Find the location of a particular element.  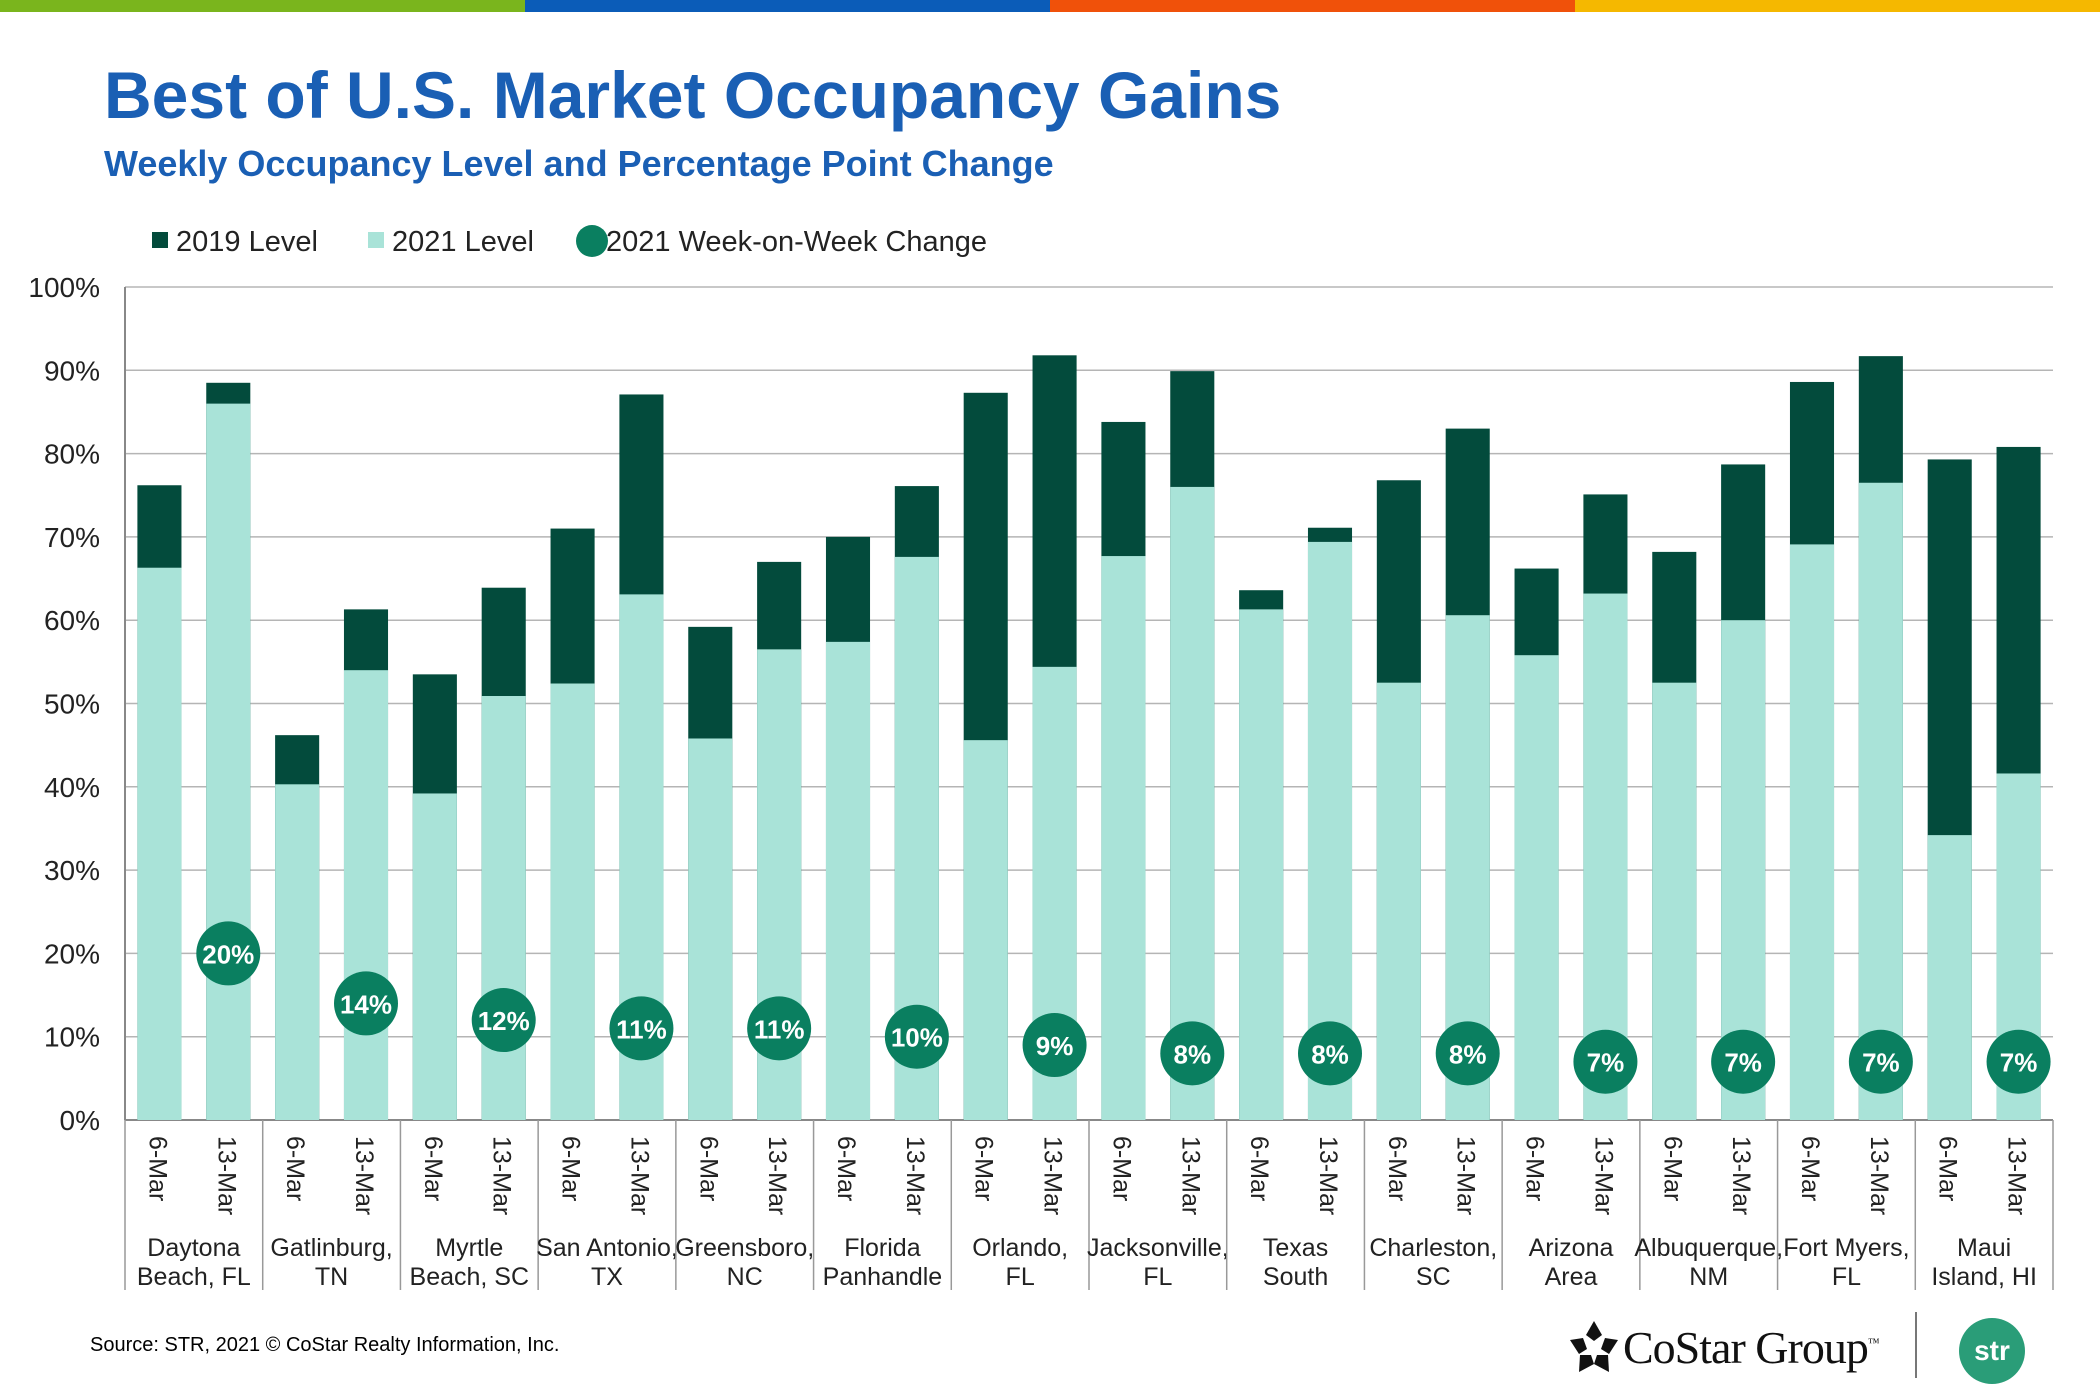

legend-label: 2019 Level is located at coordinates (247, 242).